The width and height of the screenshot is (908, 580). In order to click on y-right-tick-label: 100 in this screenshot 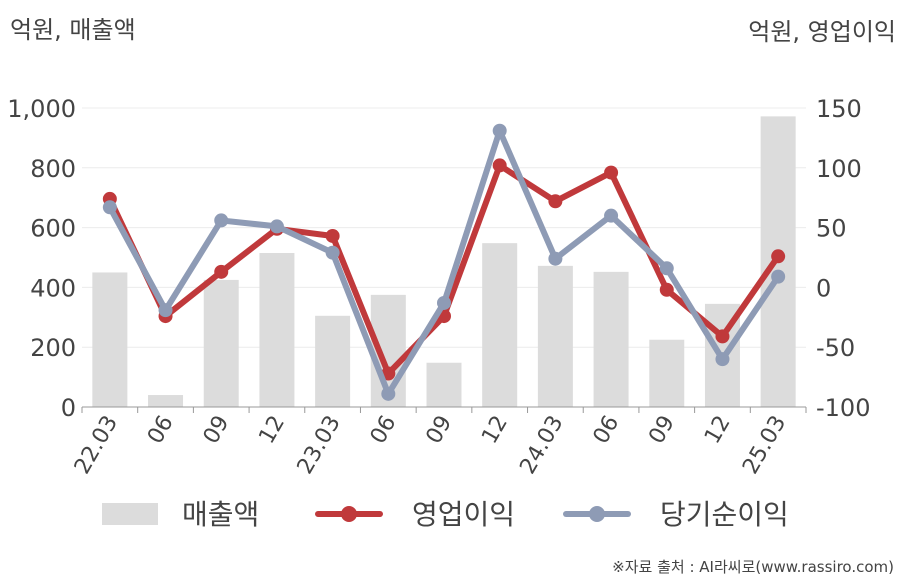, I will do `click(839, 169)`.